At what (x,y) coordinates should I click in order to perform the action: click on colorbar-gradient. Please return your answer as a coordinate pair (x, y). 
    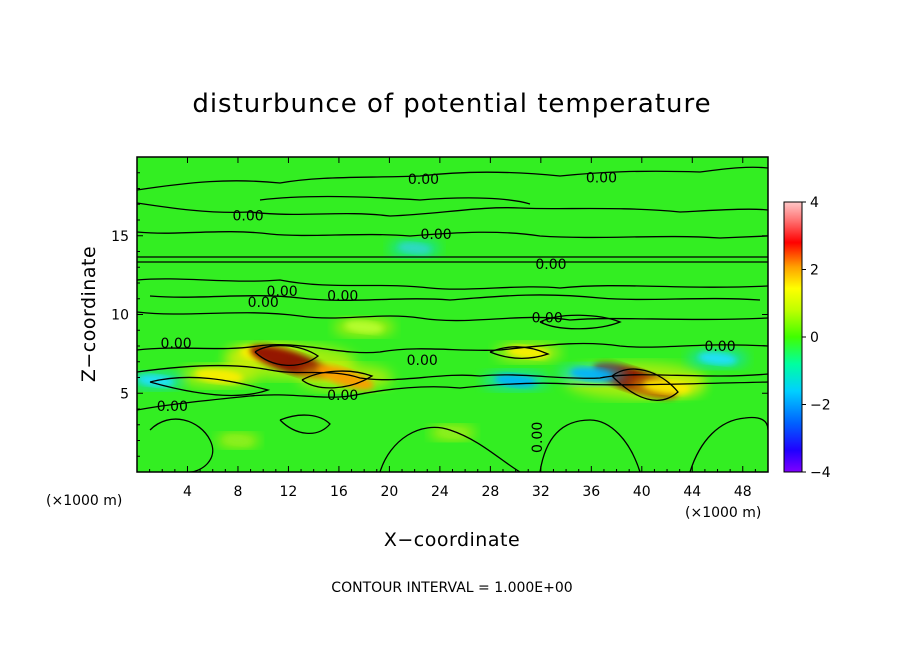
    Looking at the image, I should click on (793, 337).